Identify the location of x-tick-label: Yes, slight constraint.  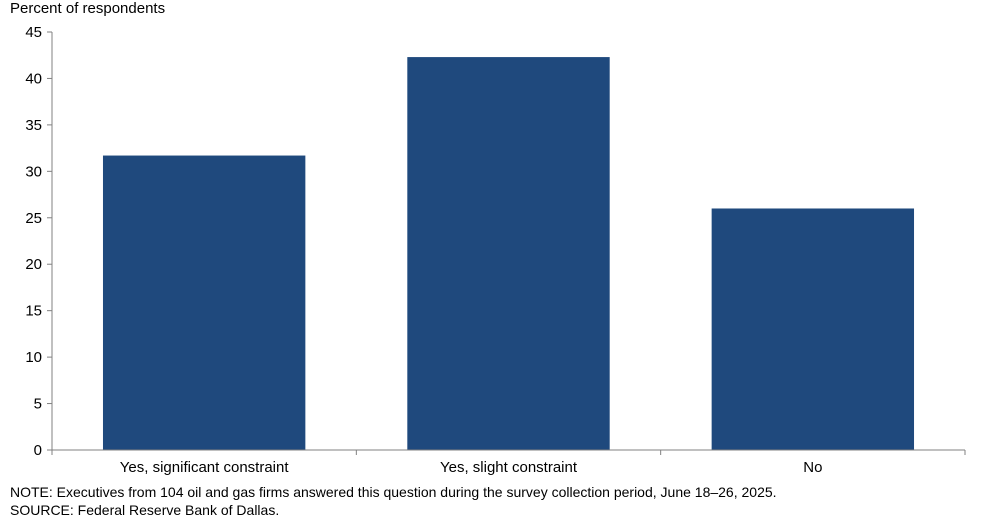
(509, 467).